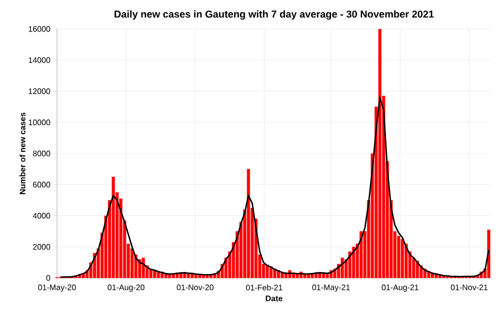  Describe the element at coordinates (39, 29) in the screenshot. I see `y-tick-label: 16000` at that location.